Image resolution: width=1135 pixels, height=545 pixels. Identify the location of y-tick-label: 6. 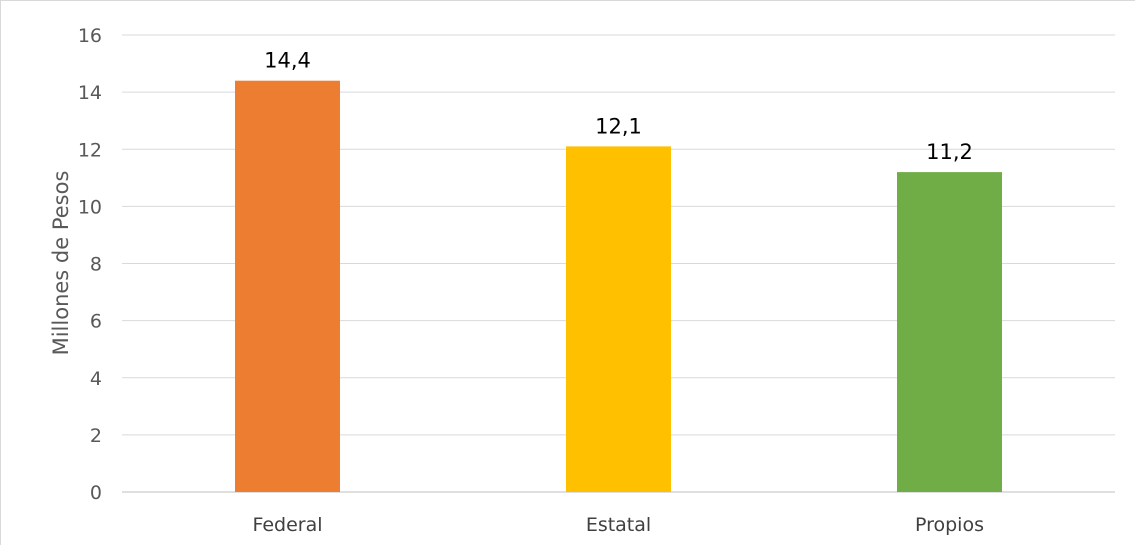
(96, 322).